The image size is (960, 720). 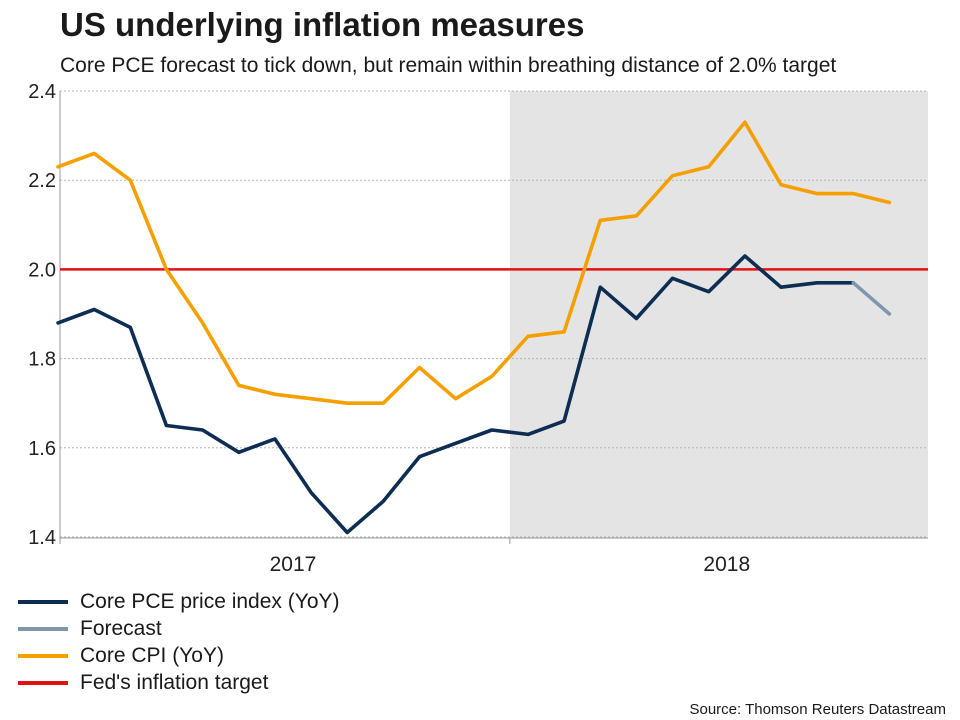 I want to click on legend-label-fed-target: Fed's inflation target, so click(x=174, y=682).